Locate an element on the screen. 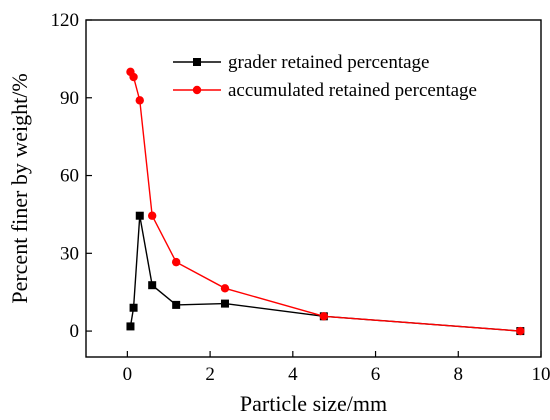 The image size is (550, 420). x-tick-label-8: 8 is located at coordinates (459, 374).